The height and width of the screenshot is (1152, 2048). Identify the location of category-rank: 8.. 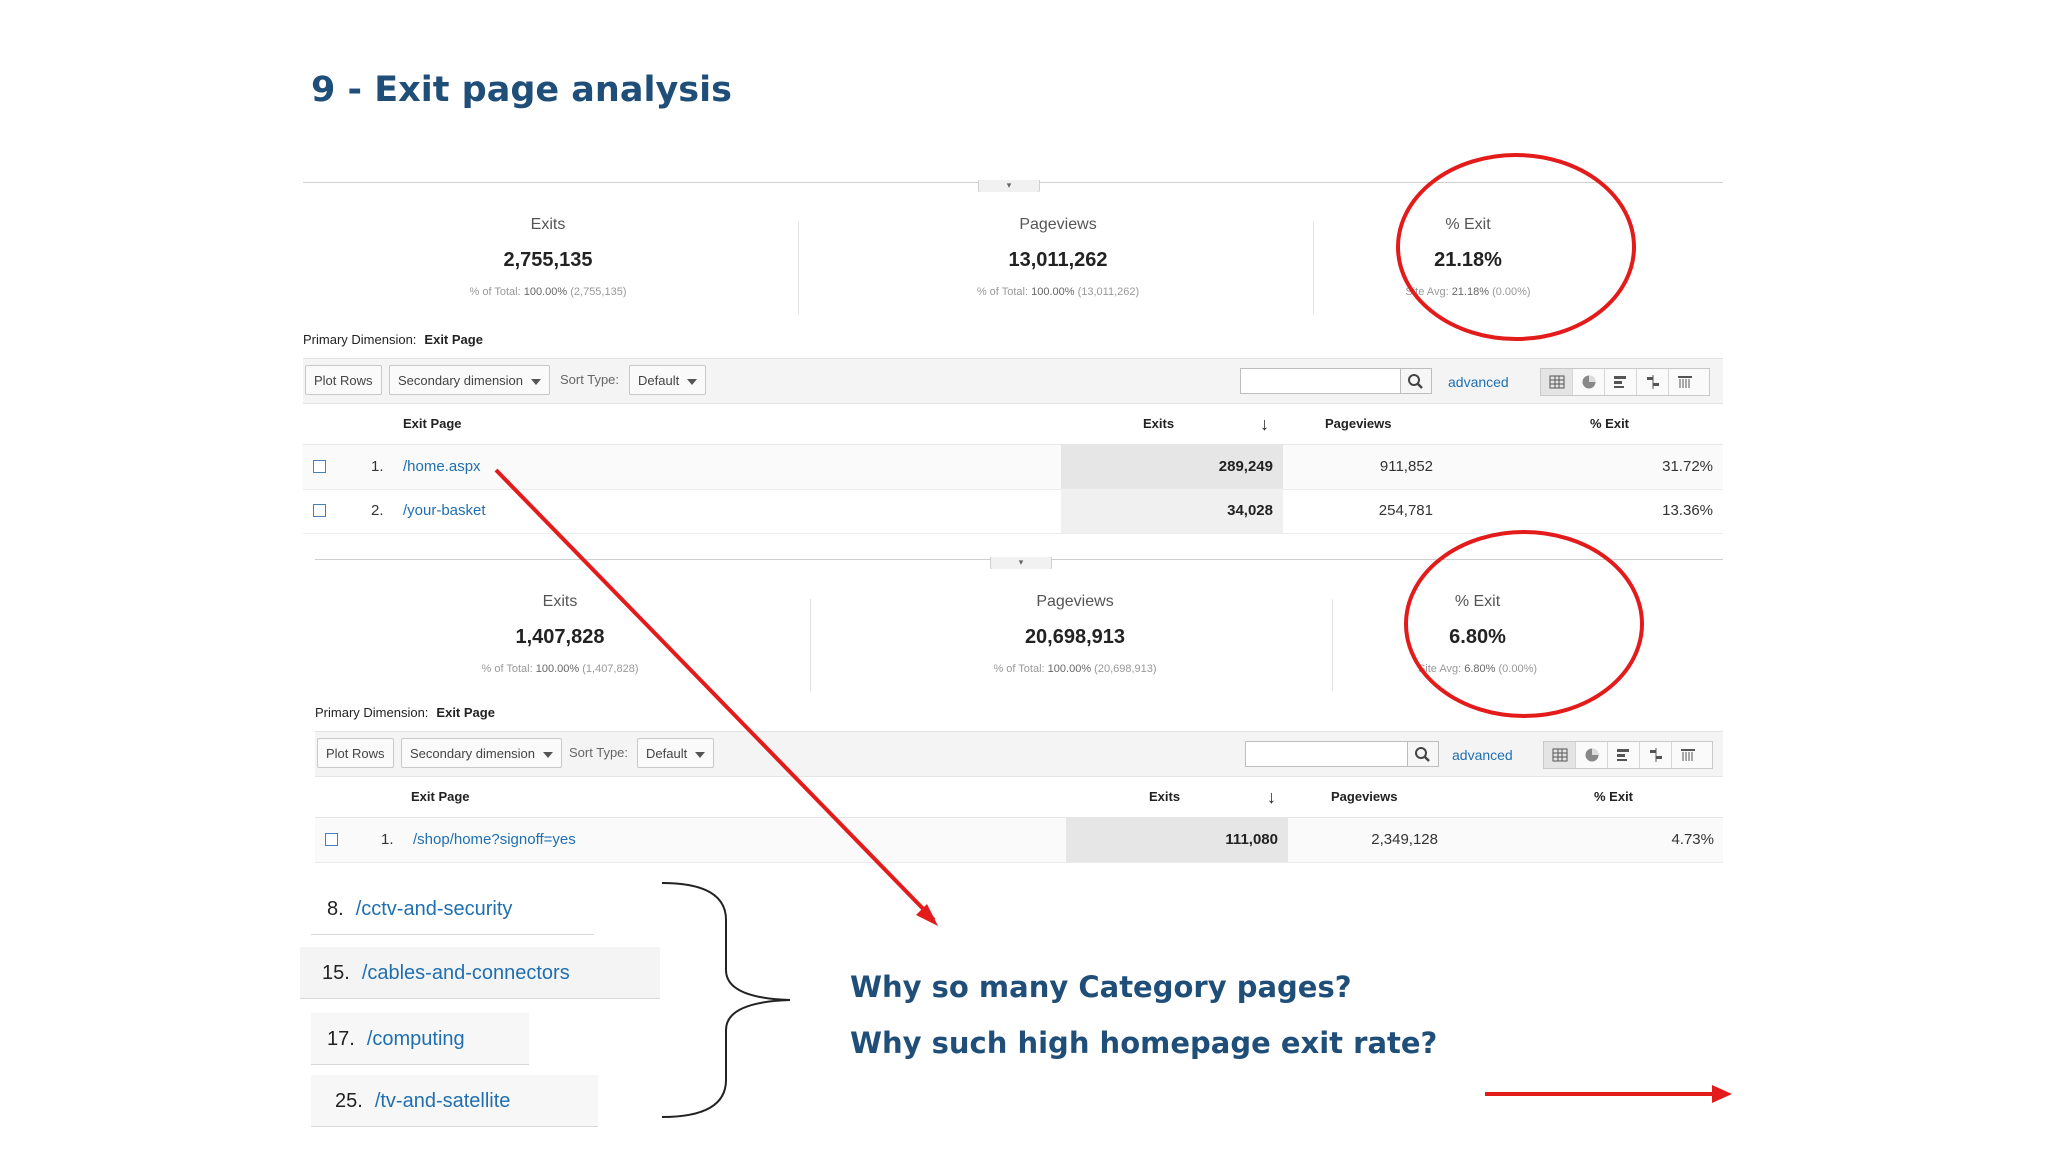
(335, 909).